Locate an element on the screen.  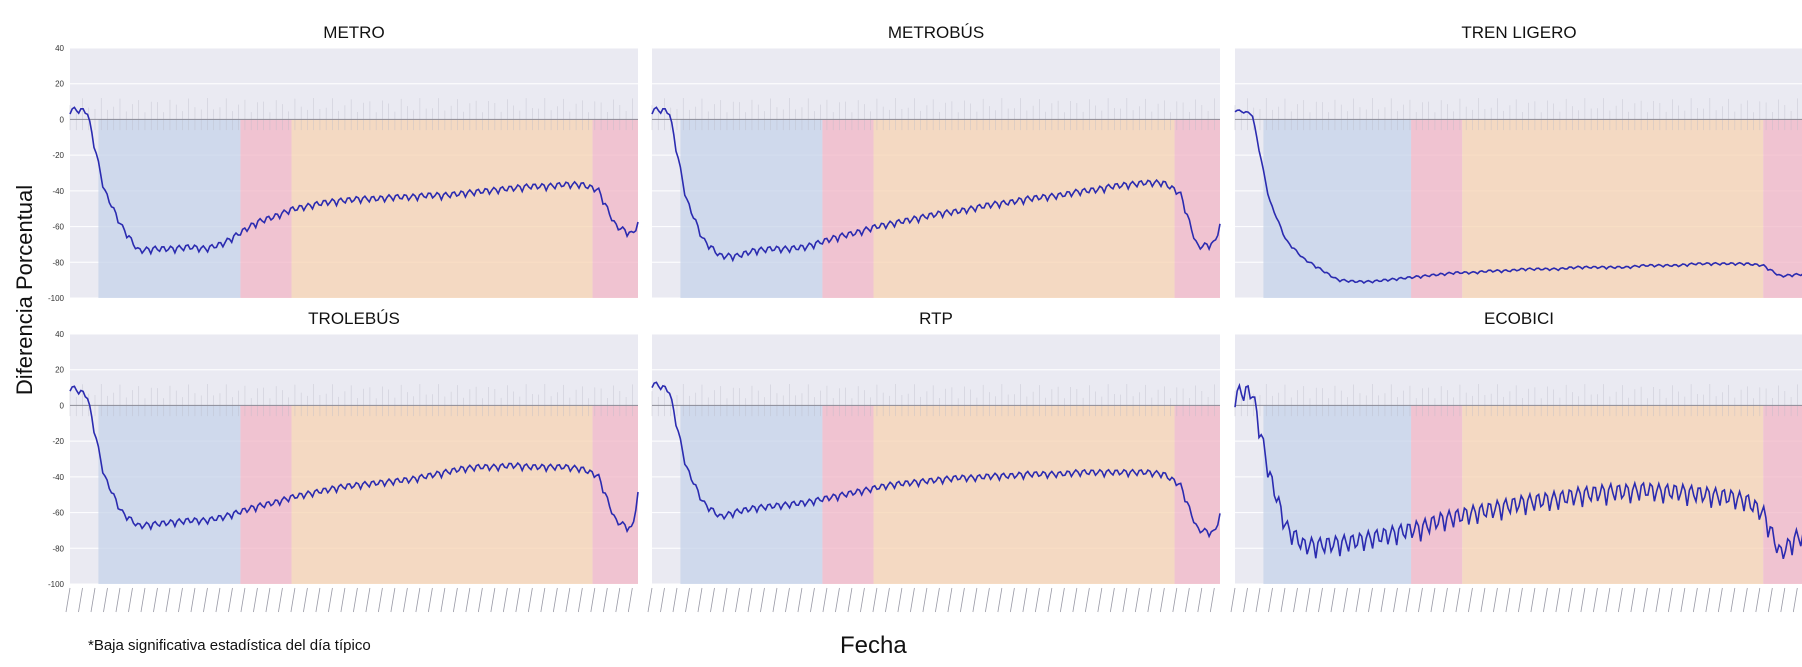
y-tick-label: 40 is located at coordinates (59, 334).